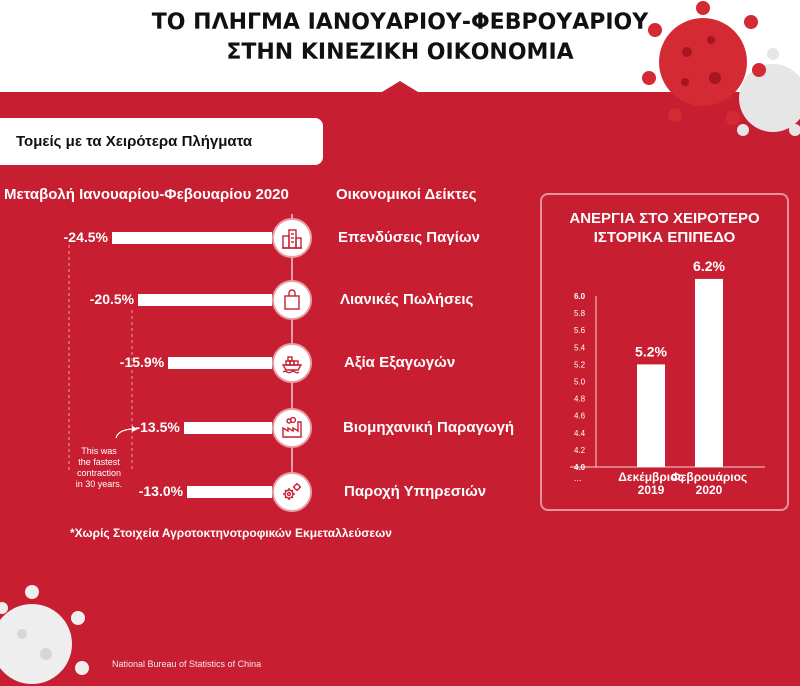 This screenshot has width=800, height=686. What do you see at coordinates (580, 296) in the screenshot?
I see `y-tick-label-6.0: 6.0` at bounding box center [580, 296].